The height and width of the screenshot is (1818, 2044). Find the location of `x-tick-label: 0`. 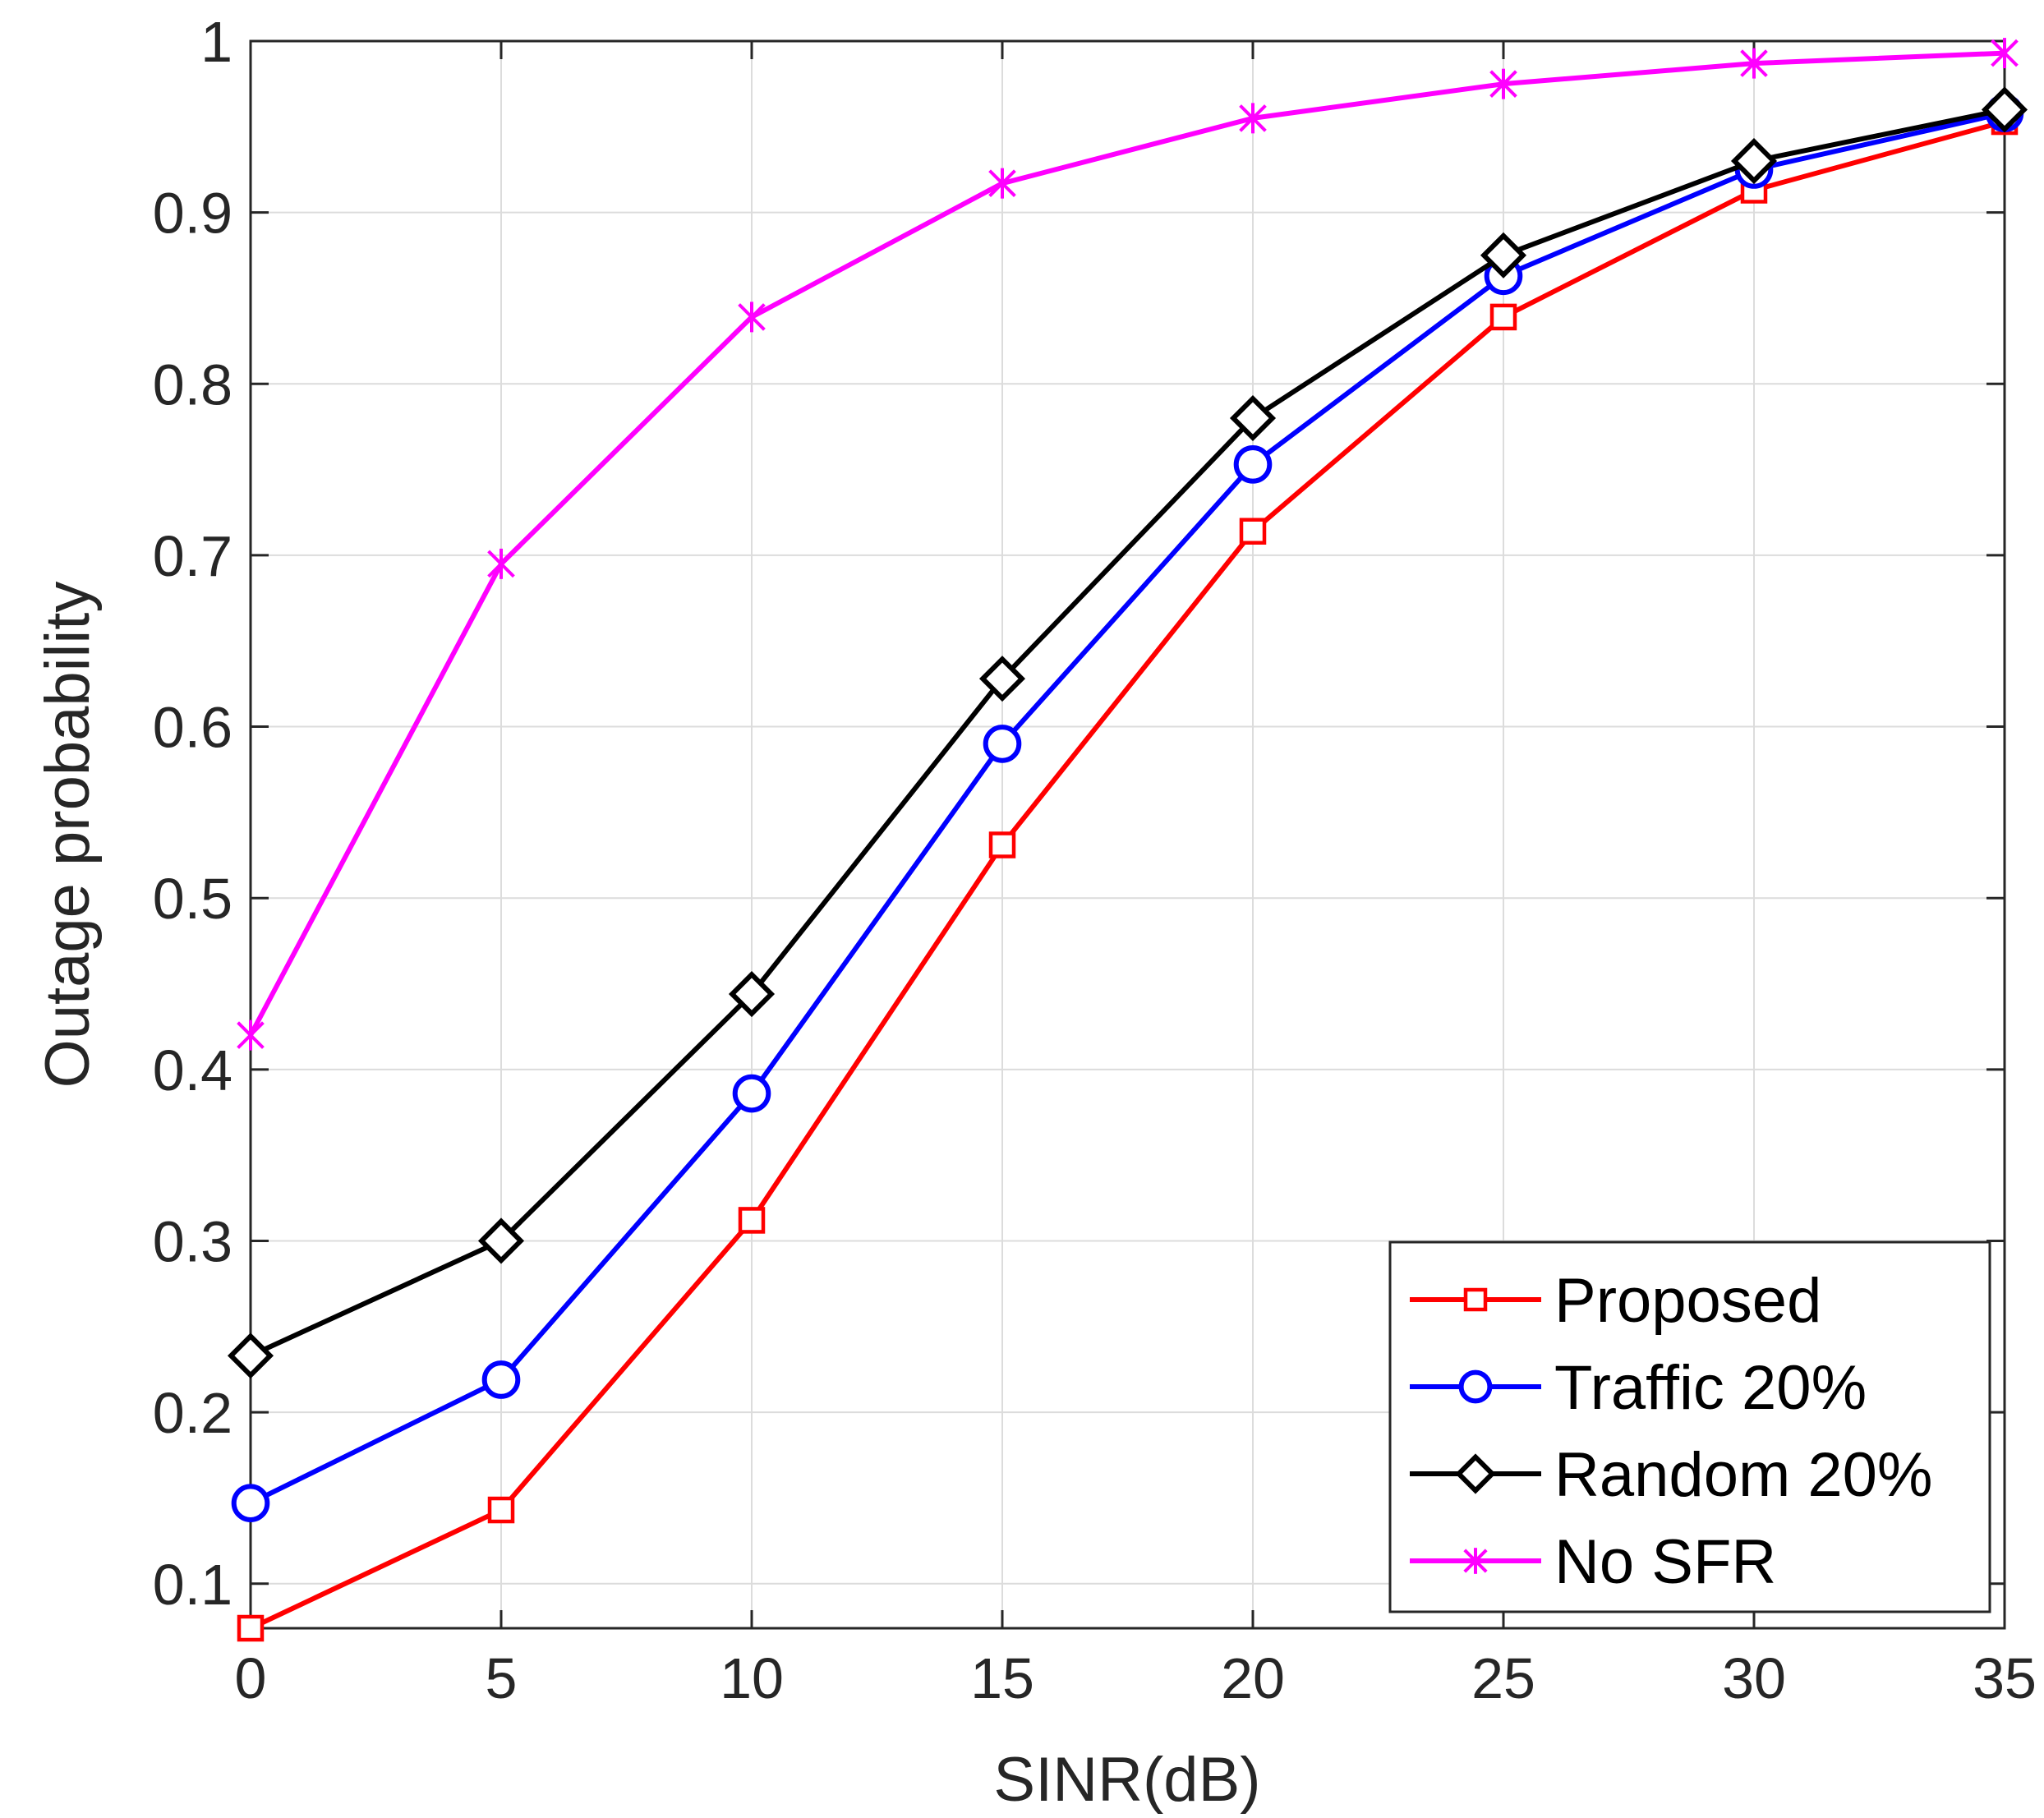

x-tick-label: 0 is located at coordinates (251, 1678).